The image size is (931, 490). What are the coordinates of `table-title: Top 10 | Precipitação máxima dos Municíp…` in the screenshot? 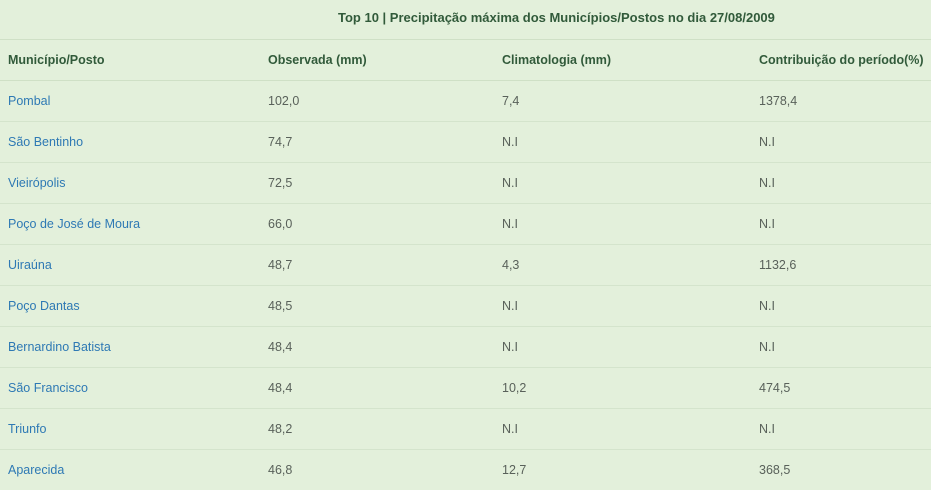 It's located at (465, 20).